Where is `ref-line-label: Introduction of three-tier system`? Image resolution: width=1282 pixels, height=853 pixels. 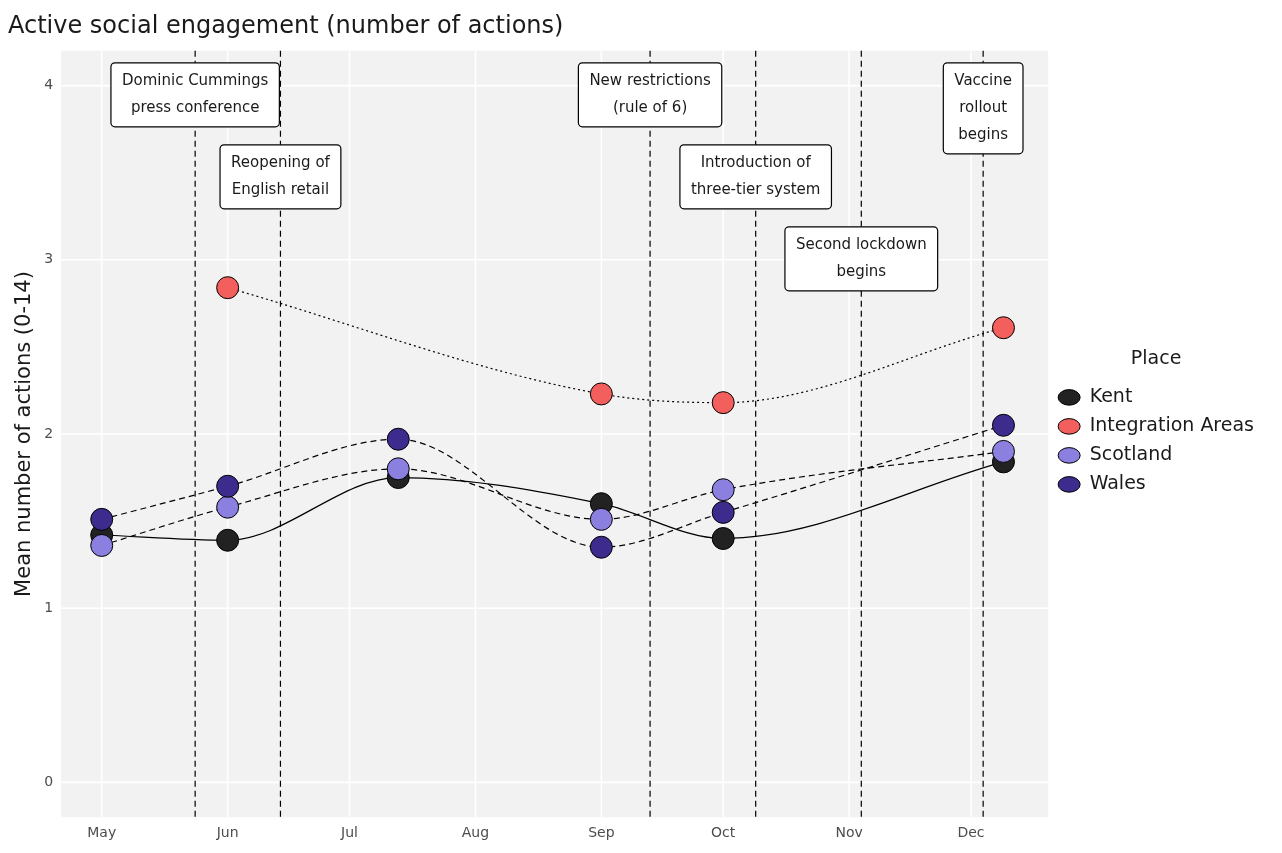 ref-line-label: Introduction of three-tier system is located at coordinates (755, 176).